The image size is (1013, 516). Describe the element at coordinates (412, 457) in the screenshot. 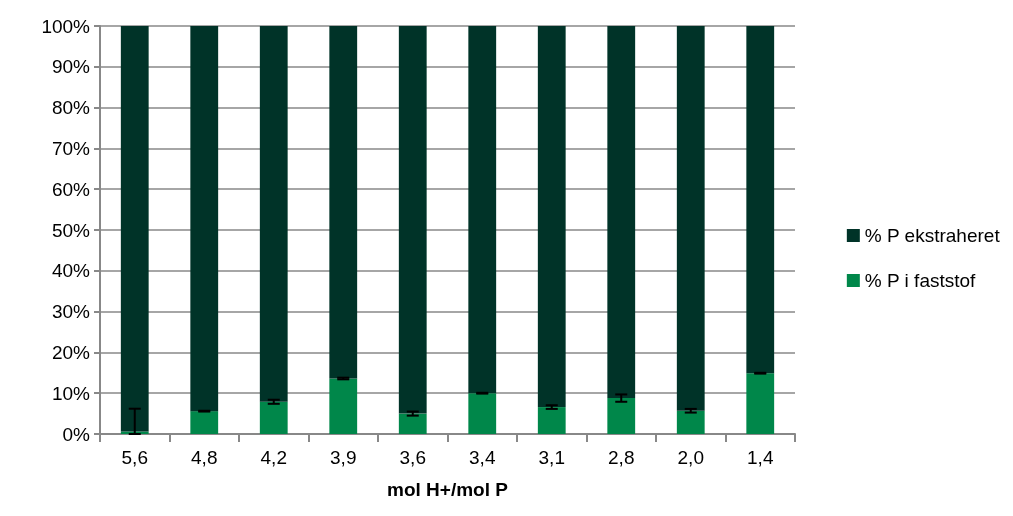

I see `x-tick-label: 3,6` at that location.